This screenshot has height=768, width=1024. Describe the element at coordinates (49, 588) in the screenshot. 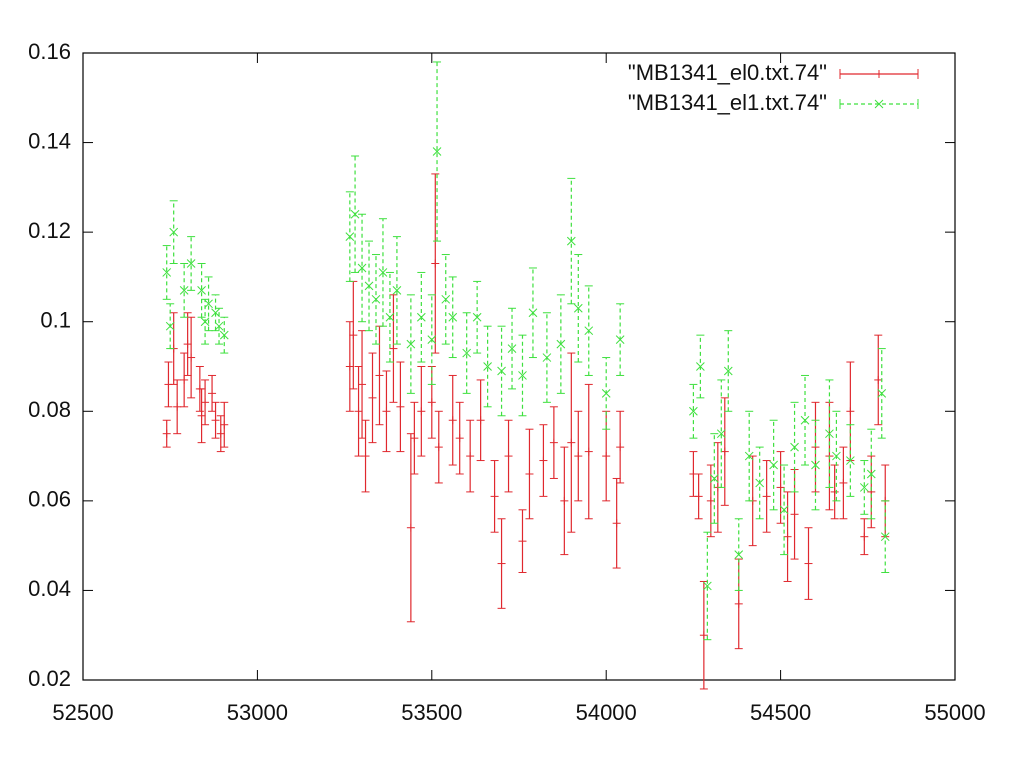

I see `y-tick-label: 0.04` at that location.